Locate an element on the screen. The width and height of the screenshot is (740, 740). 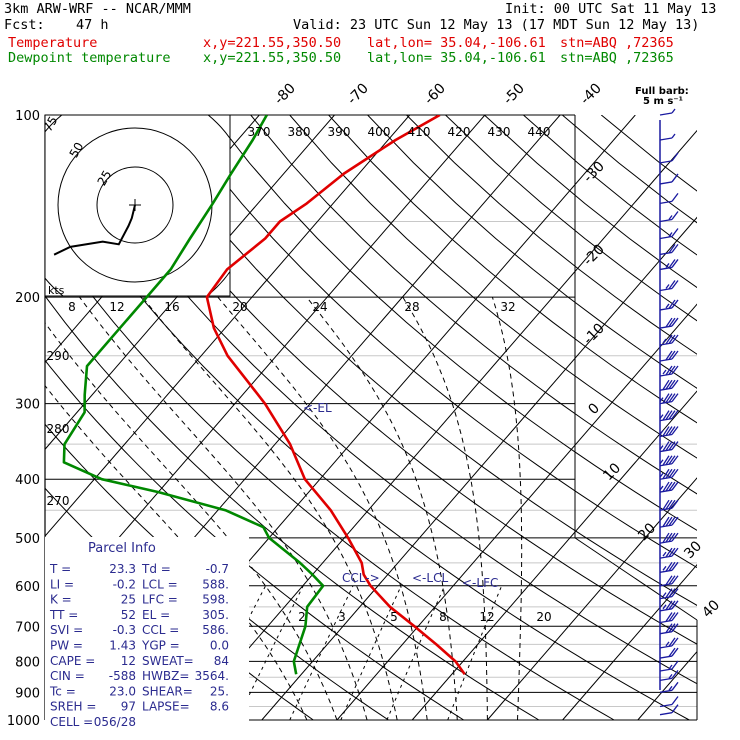
mixing-ratio-label: 32 is located at coordinates (507, 307).